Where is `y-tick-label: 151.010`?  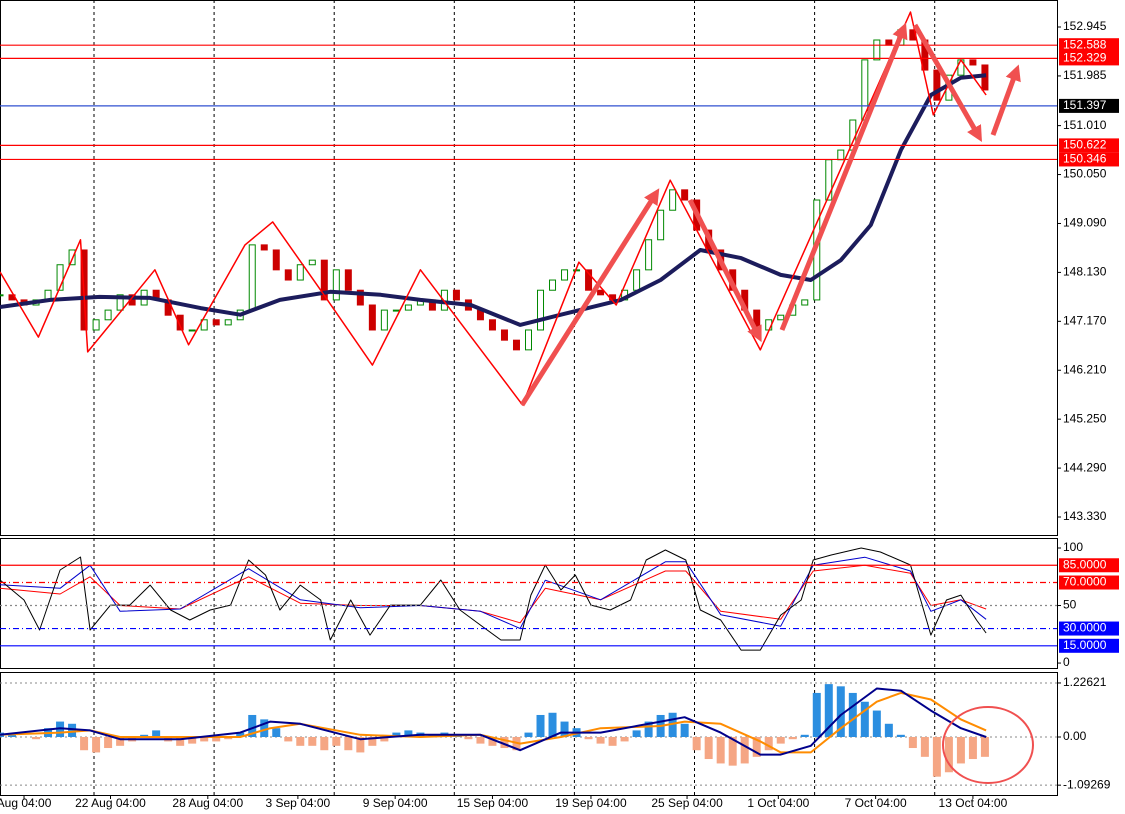 y-tick-label: 151.010 is located at coordinates (1085, 125).